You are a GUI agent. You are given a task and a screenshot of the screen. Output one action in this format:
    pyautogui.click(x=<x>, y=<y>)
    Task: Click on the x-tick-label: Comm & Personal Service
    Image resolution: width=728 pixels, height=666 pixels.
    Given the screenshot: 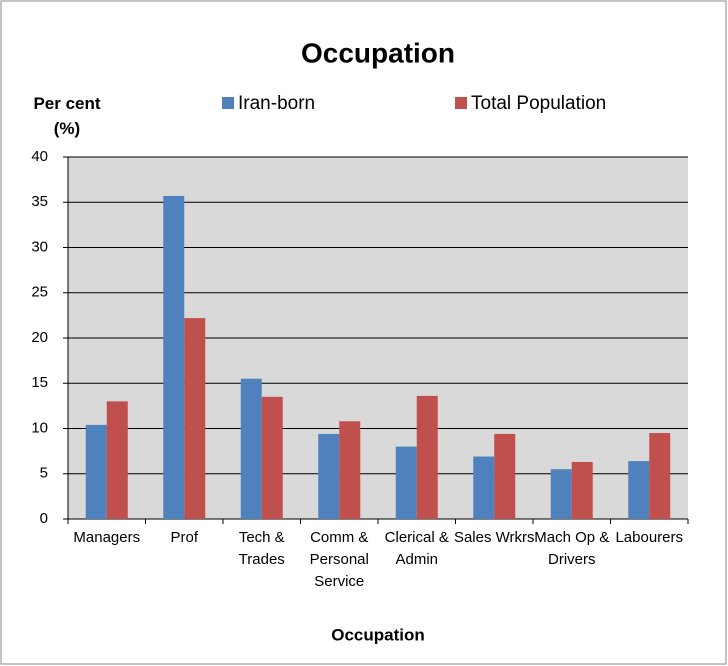 What is the action you would take?
    pyautogui.click(x=339, y=559)
    